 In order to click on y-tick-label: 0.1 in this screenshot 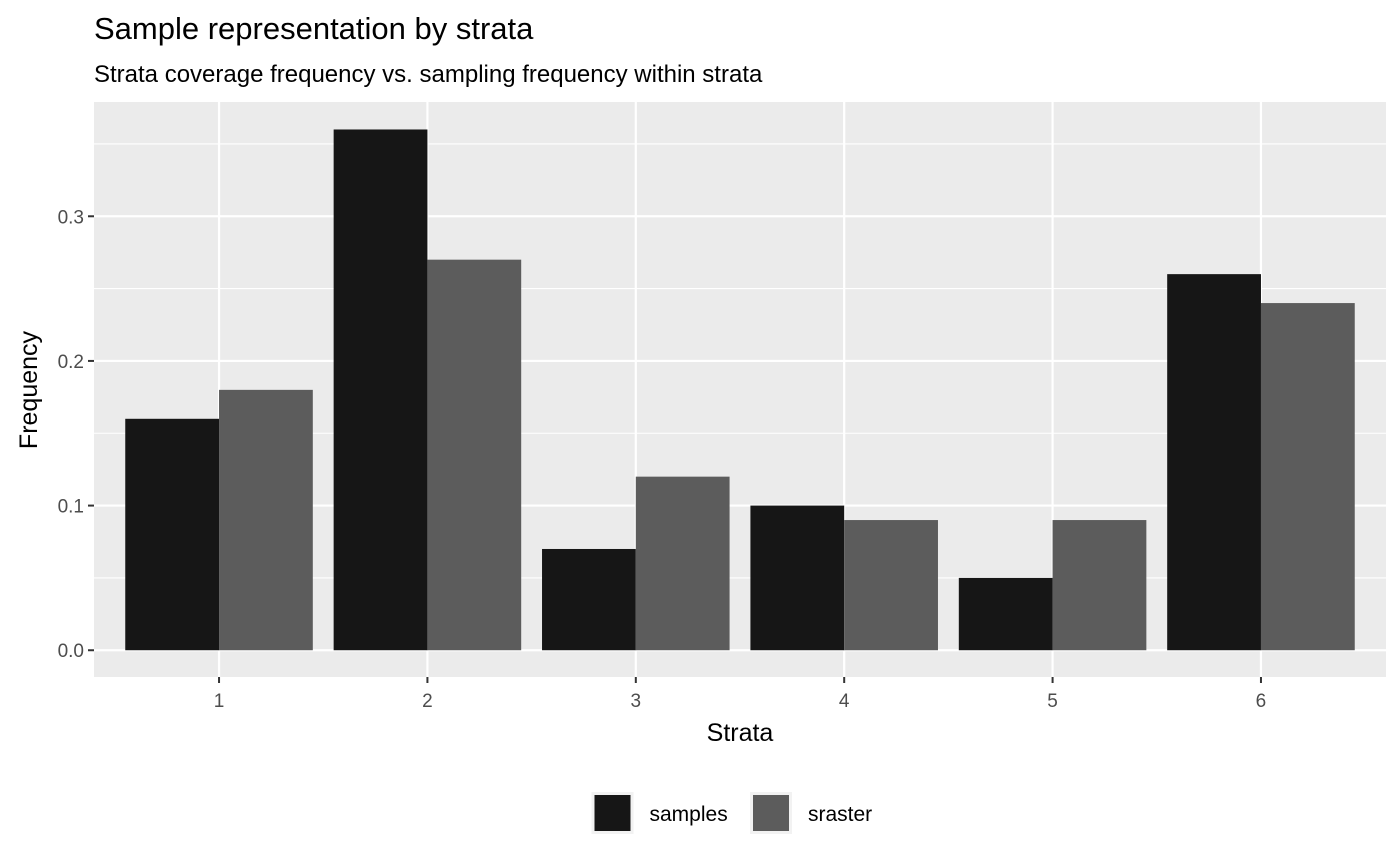, I will do `click(71, 507)`.